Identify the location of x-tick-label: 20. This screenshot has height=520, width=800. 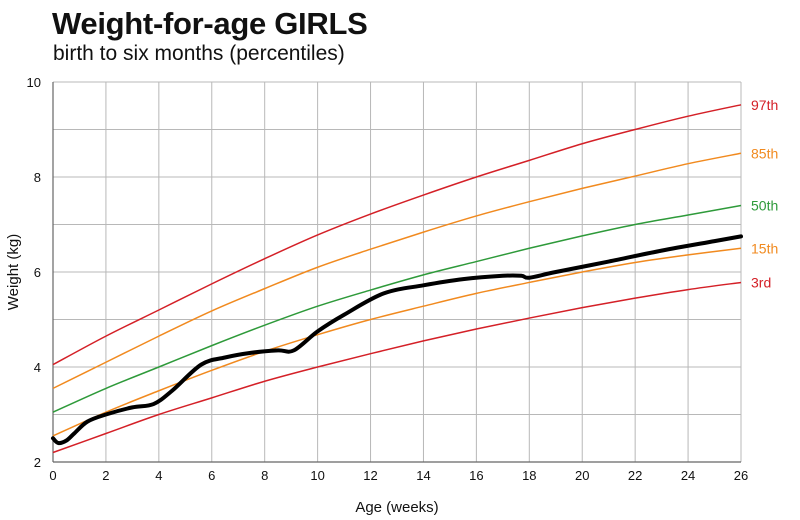
(582, 475).